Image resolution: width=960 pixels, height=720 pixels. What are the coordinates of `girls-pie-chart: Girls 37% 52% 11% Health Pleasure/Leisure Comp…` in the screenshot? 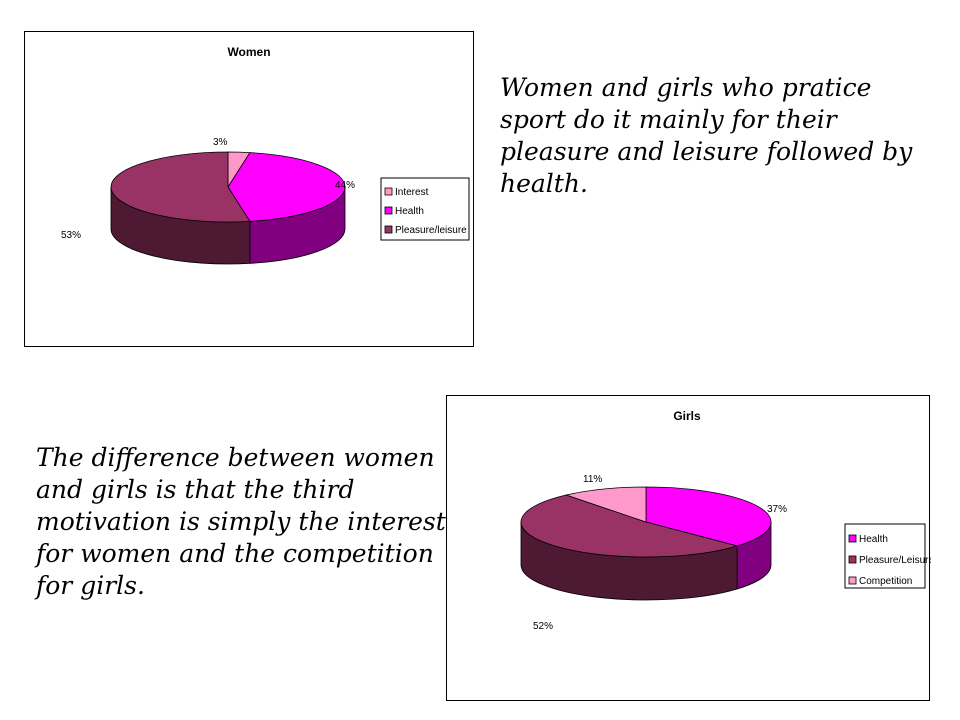 It's located at (725, 520).